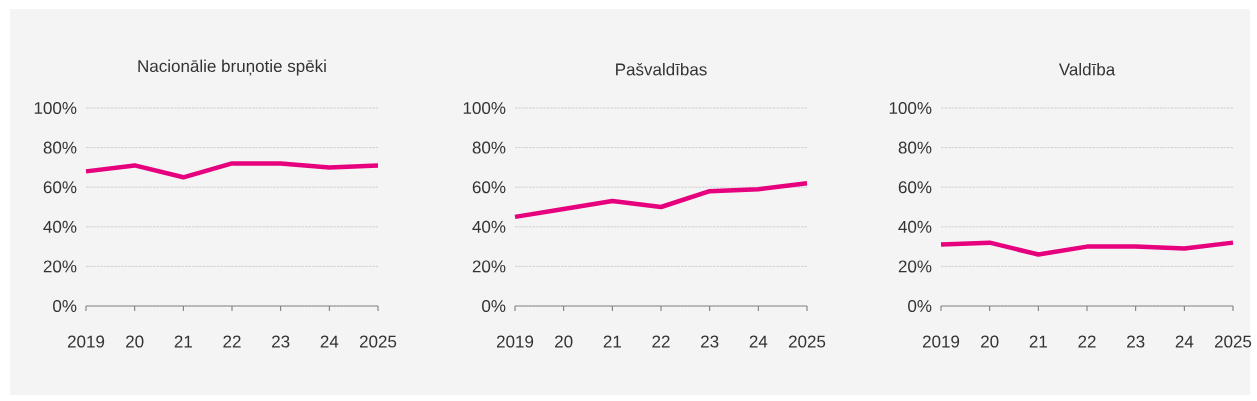  Describe the element at coordinates (661, 69) in the screenshot. I see `chart-title: Pašvaldības` at that location.